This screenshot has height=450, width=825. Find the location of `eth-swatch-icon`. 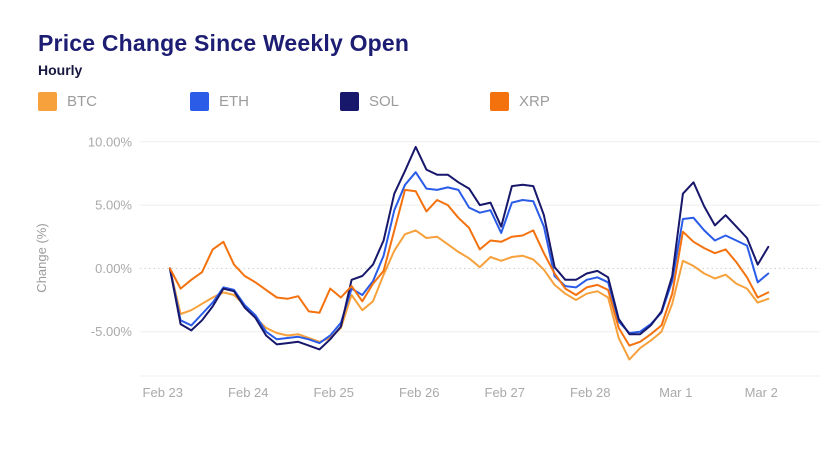

eth-swatch-icon is located at coordinates (199, 101).